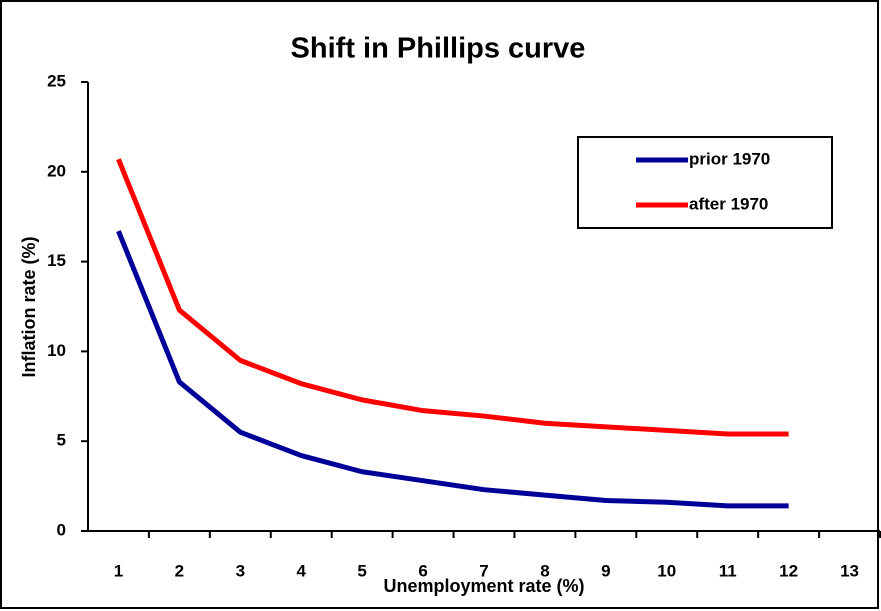 The image size is (881, 611). What do you see at coordinates (728, 570) in the screenshot?
I see `x-tick-label: 11` at bounding box center [728, 570].